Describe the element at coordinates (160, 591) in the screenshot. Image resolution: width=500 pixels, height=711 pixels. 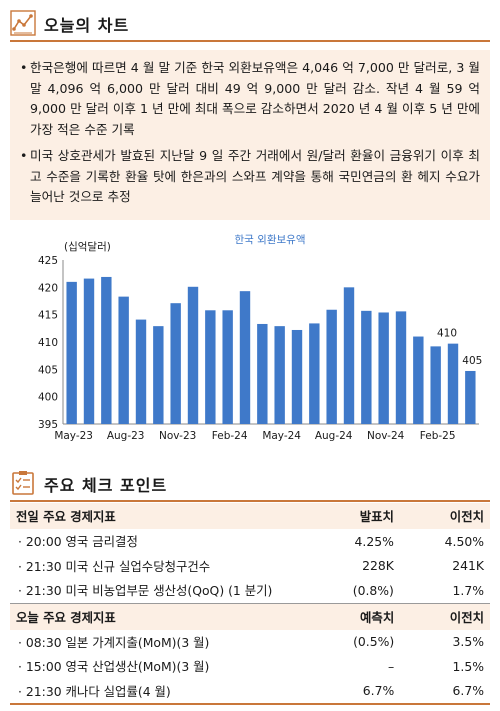
I see `indicator-name: · 21:30 미국 비농업부문 생산성(QoQ) (1 분기)` at that location.